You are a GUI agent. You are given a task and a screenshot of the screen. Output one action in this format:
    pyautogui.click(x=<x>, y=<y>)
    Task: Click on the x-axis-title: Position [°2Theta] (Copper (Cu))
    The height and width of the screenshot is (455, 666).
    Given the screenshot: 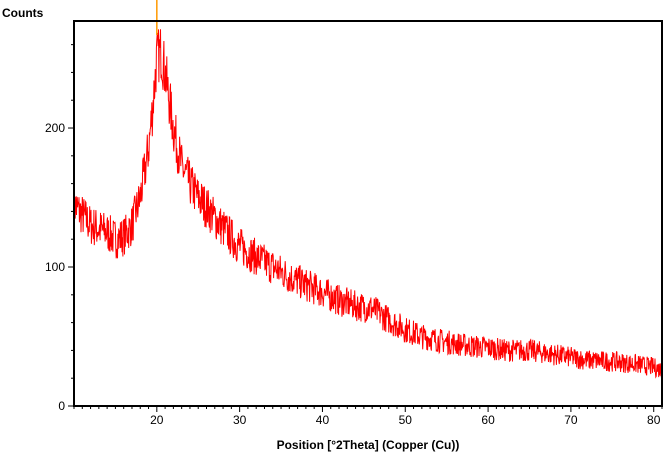 What is the action you would take?
    pyautogui.click(x=368, y=445)
    